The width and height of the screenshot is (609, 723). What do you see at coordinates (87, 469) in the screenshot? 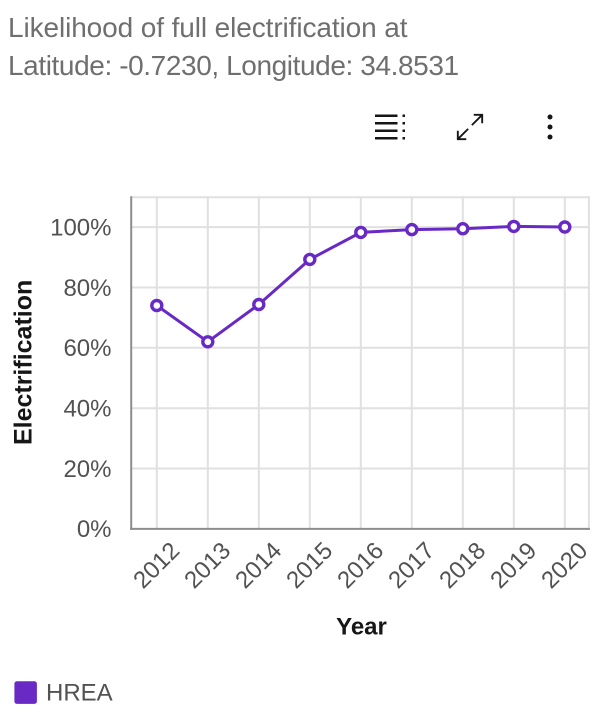
I see `svg-text: 20%` at bounding box center [87, 469].